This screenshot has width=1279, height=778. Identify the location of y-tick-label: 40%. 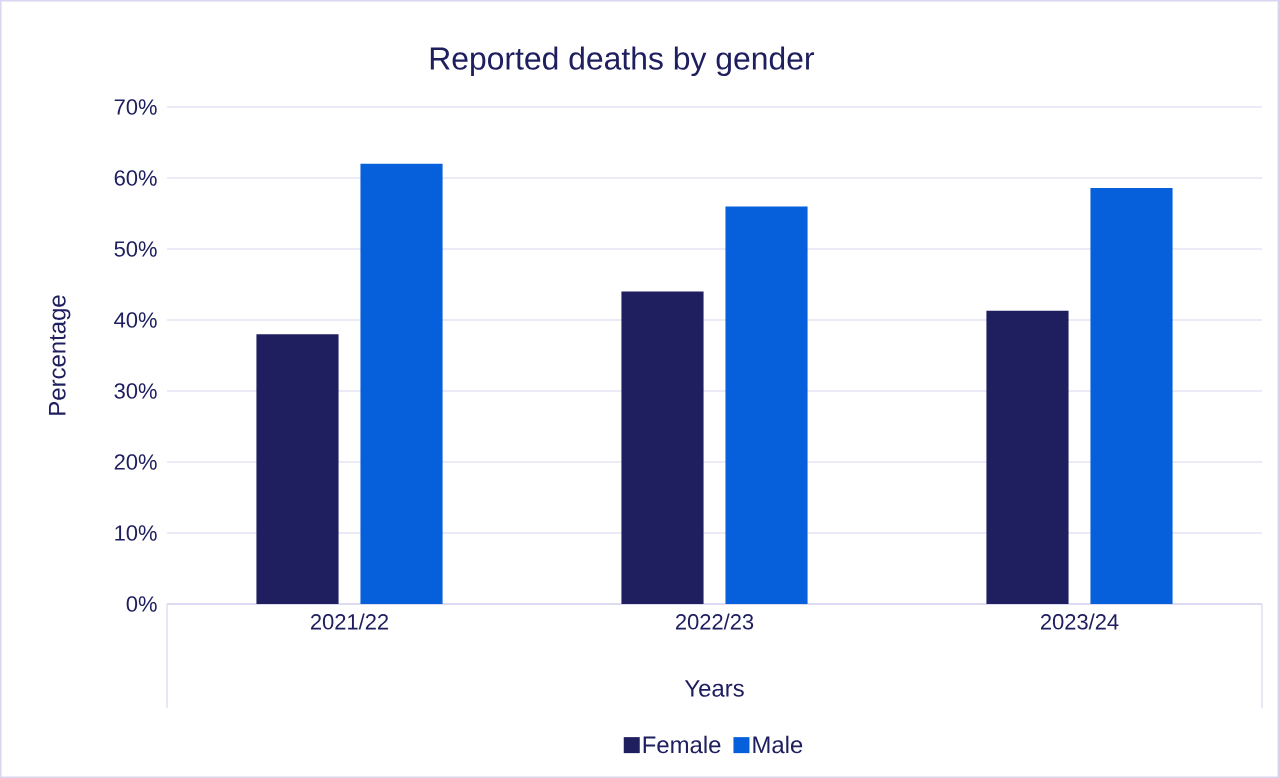
(135, 320).